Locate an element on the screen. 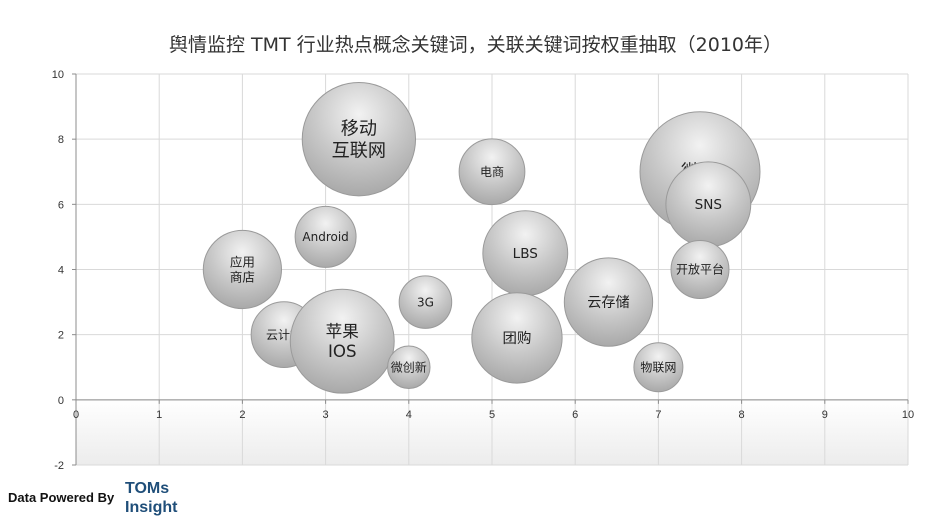  bubble-label: 微创新 is located at coordinates (409, 366).